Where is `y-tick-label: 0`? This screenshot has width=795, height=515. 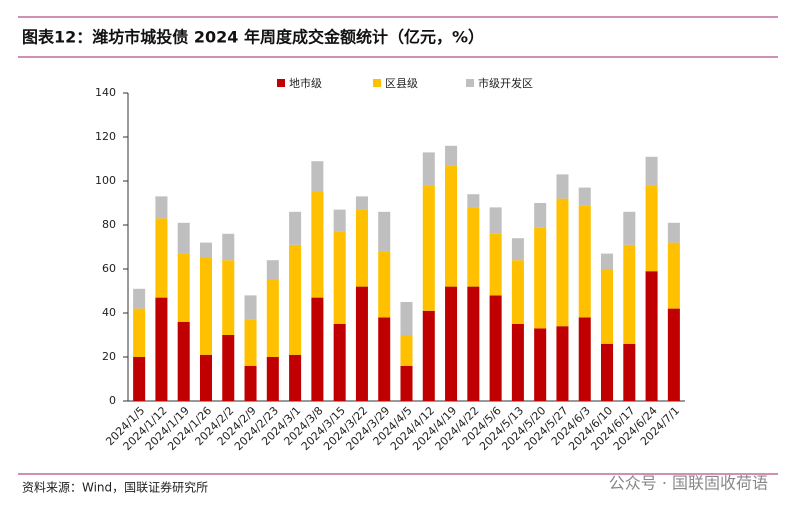 y-tick-label: 0 is located at coordinates (112, 400).